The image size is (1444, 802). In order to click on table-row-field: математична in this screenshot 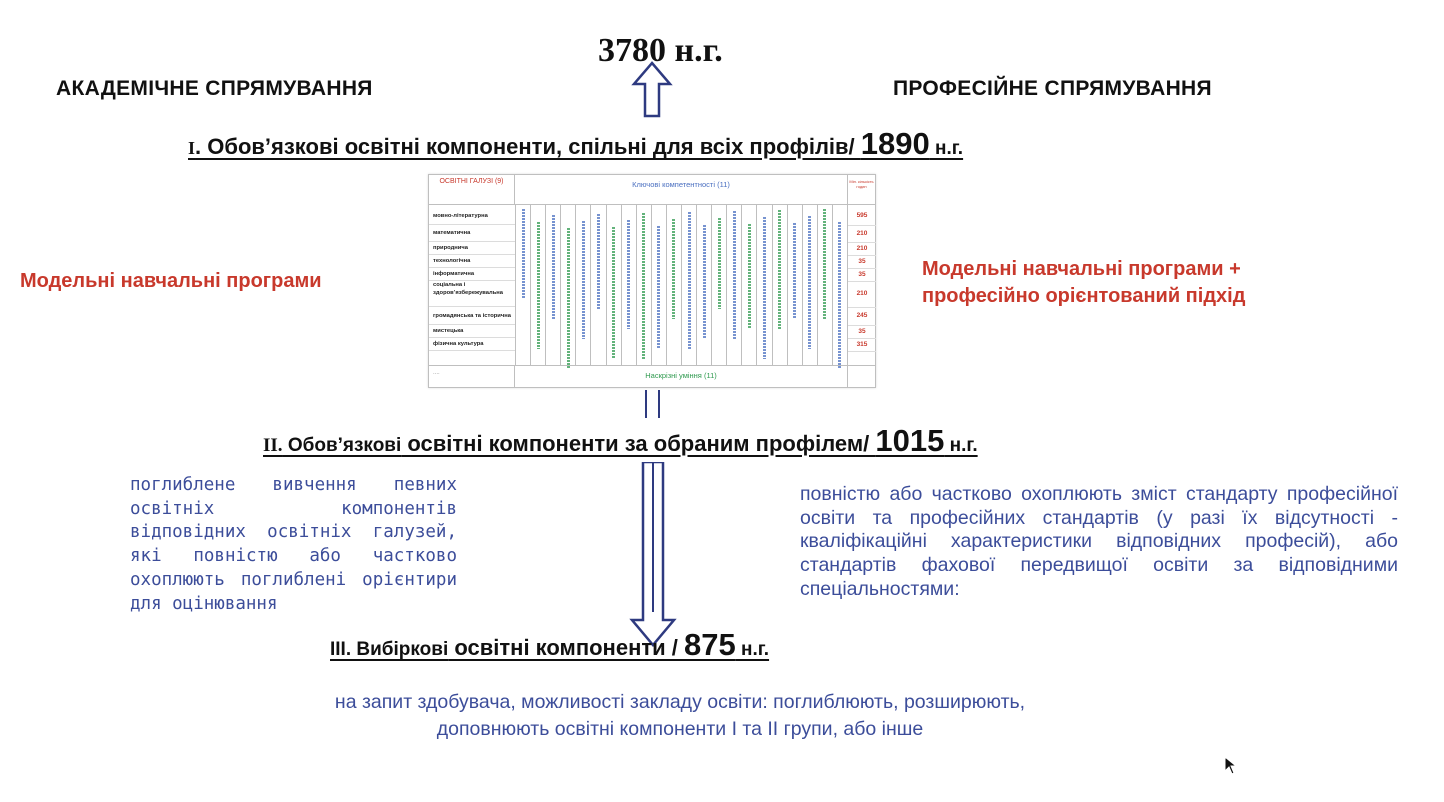, I will do `click(472, 233)`.